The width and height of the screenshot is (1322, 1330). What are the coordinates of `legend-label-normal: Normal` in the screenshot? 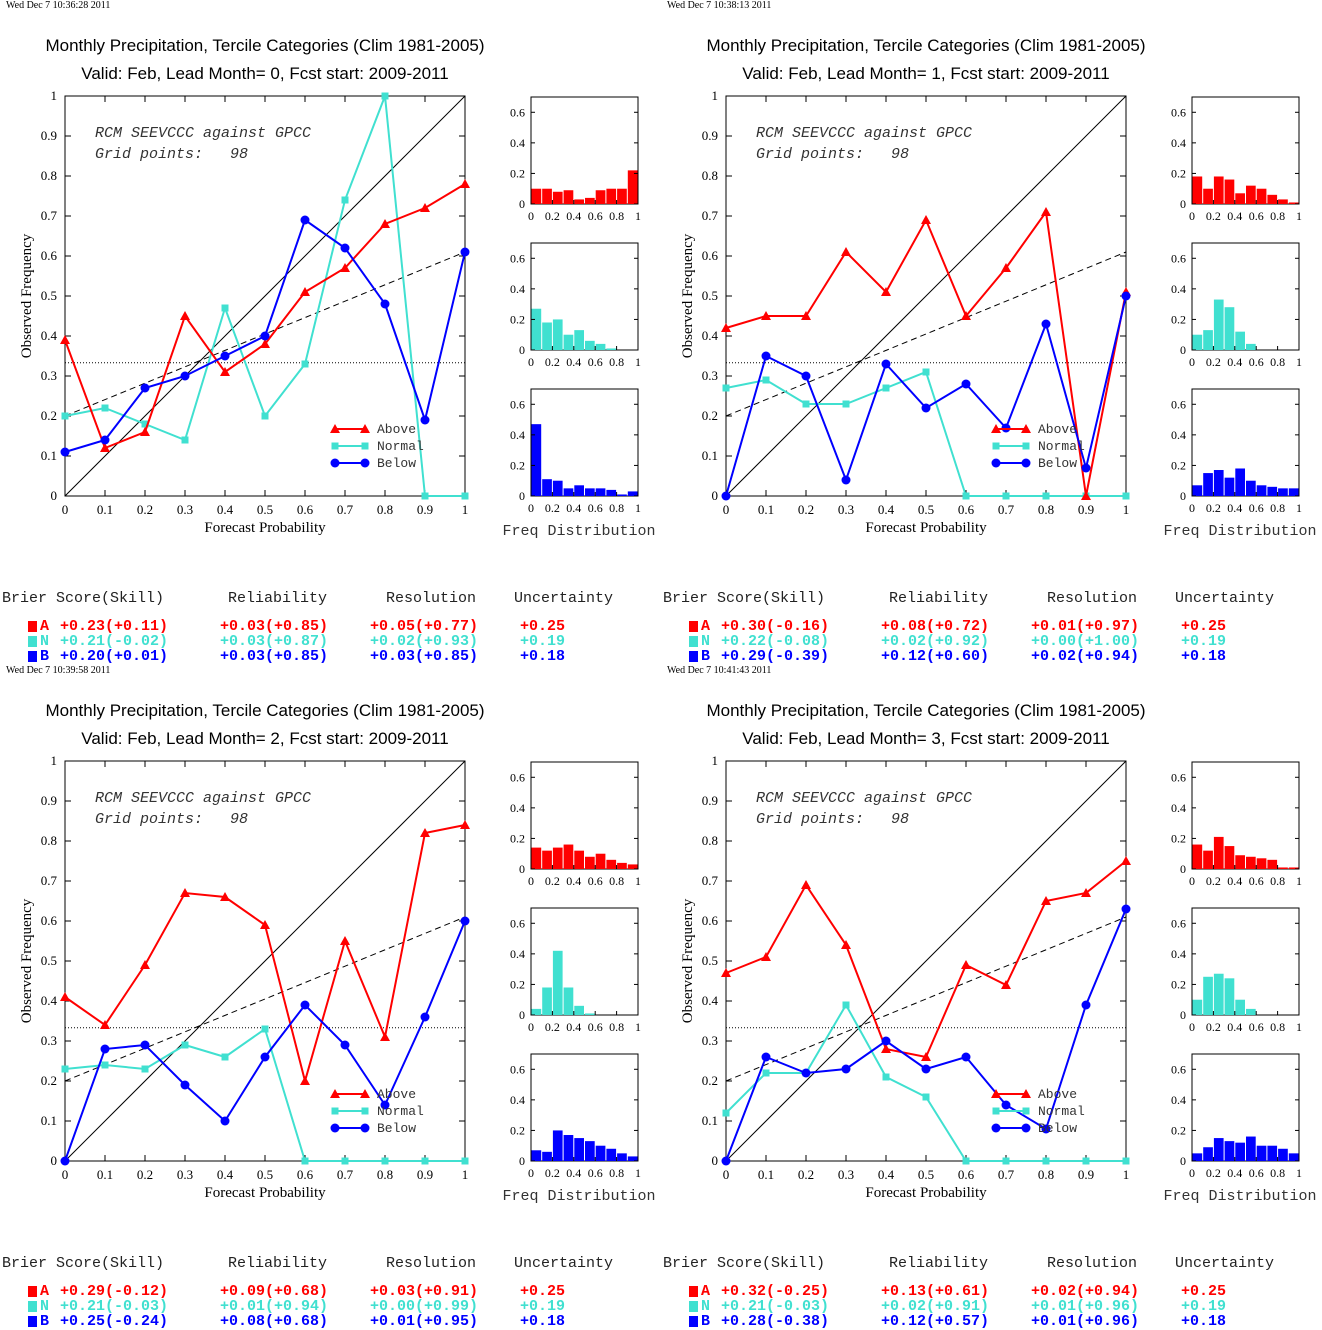 It's located at (400, 1111).